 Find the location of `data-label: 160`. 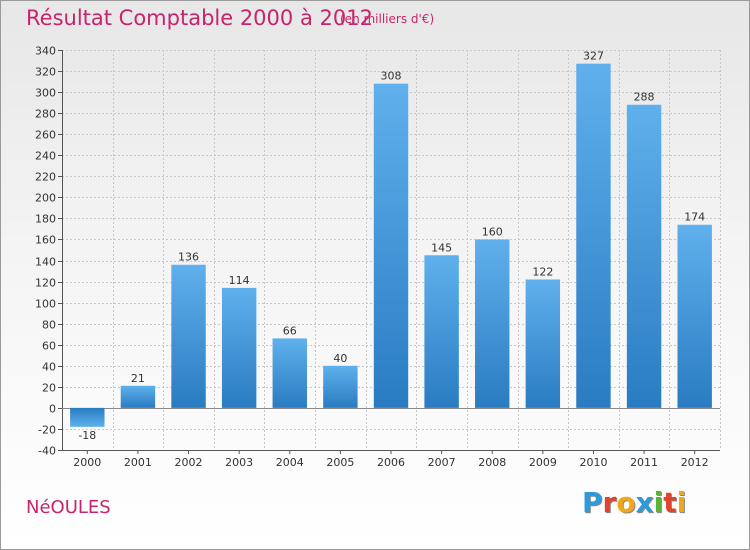

data-label: 160 is located at coordinates (492, 231).